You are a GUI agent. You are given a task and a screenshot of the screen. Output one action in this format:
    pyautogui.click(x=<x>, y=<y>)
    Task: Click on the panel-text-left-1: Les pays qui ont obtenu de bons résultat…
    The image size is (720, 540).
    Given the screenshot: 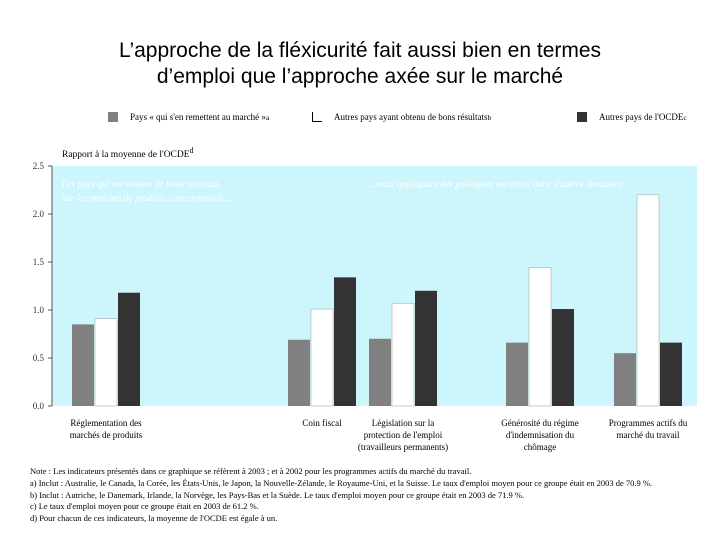 What is the action you would take?
    pyautogui.click(x=140, y=185)
    